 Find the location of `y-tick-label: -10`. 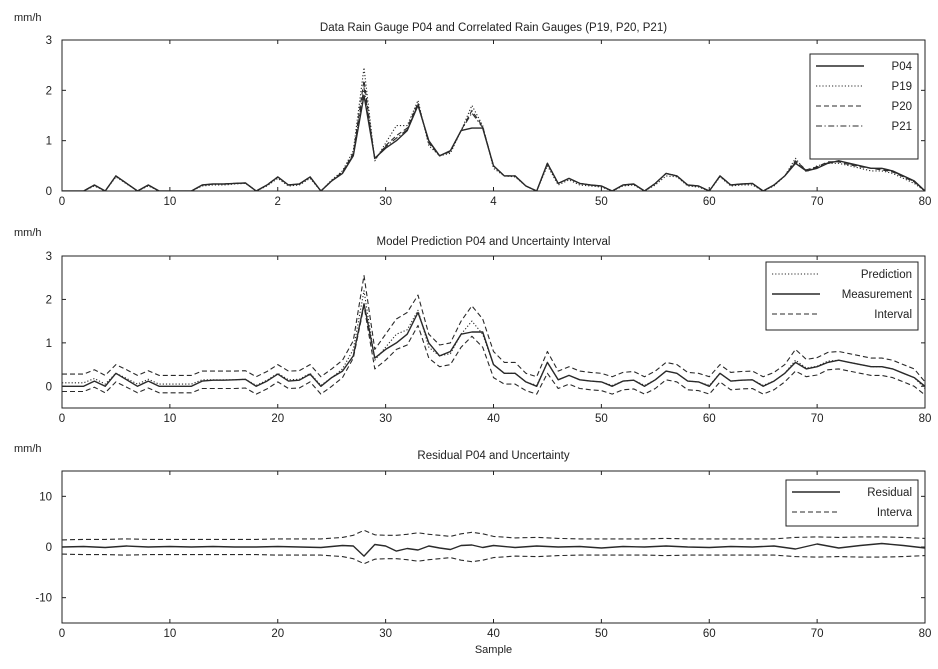

y-tick-label: -10 is located at coordinates (43, 599).